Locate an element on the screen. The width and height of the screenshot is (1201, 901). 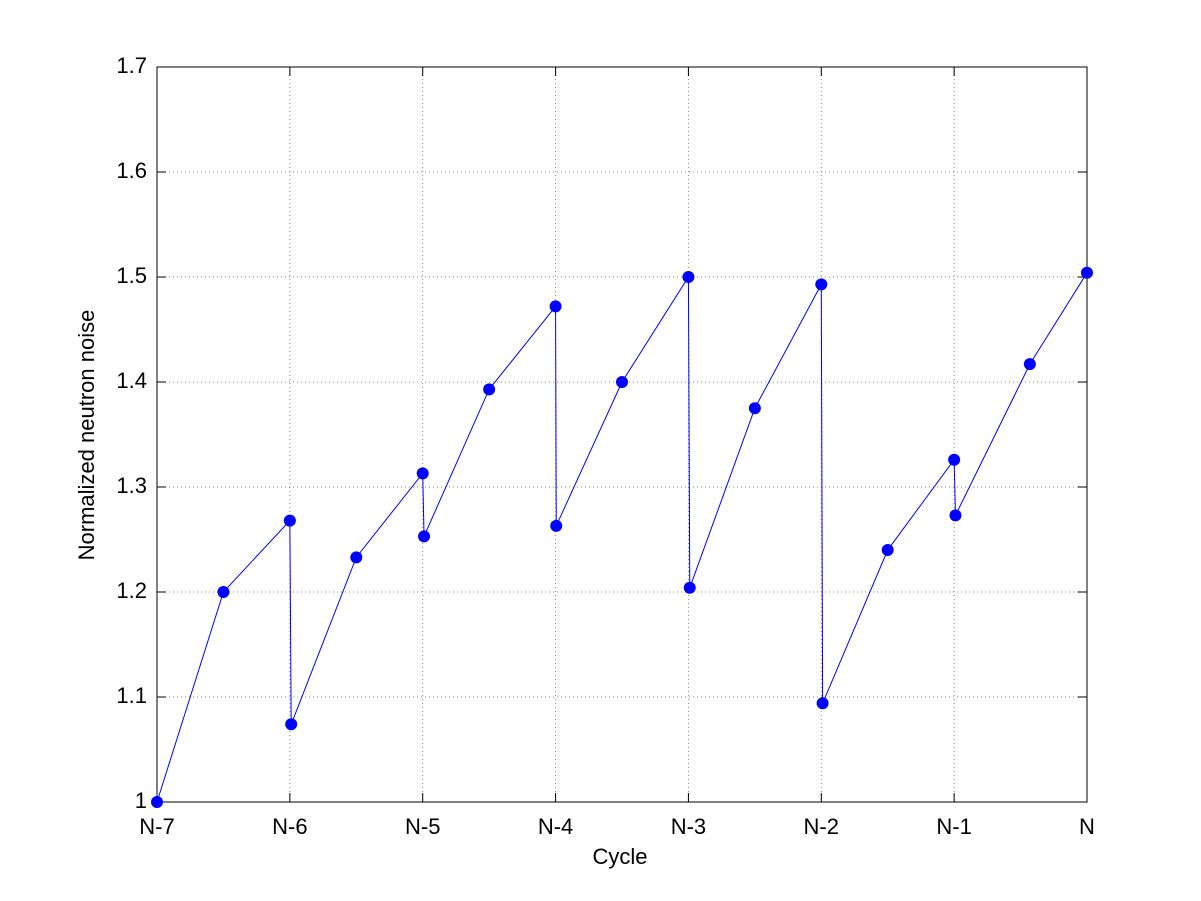
x-tick-label: N-5 is located at coordinates (422, 826).